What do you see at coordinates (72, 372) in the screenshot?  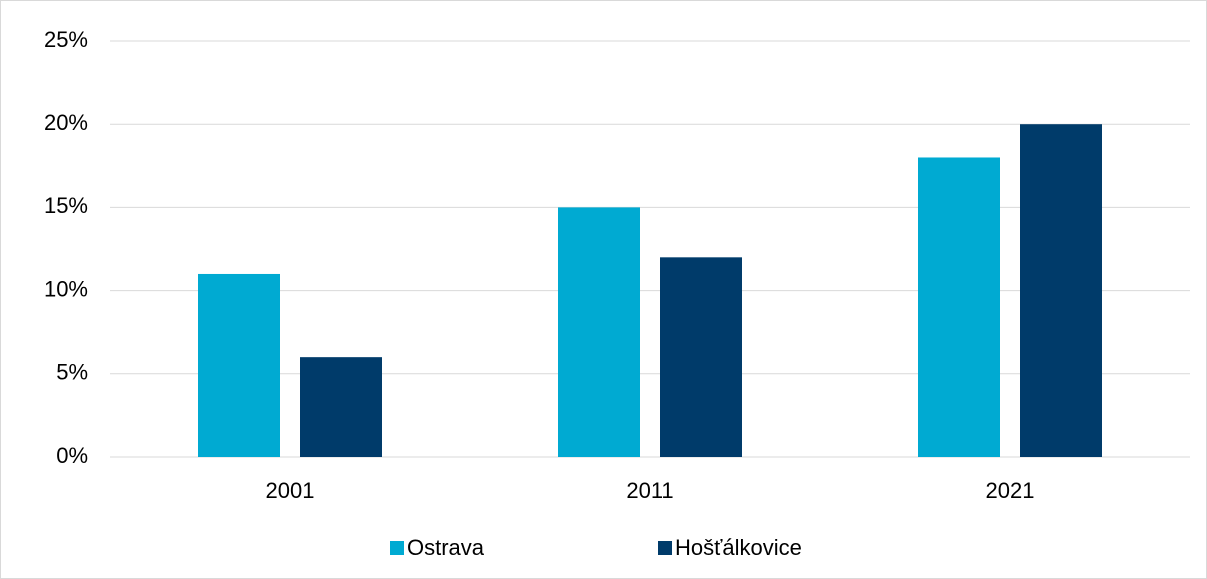 I see `y-tick-label: 5%` at bounding box center [72, 372].